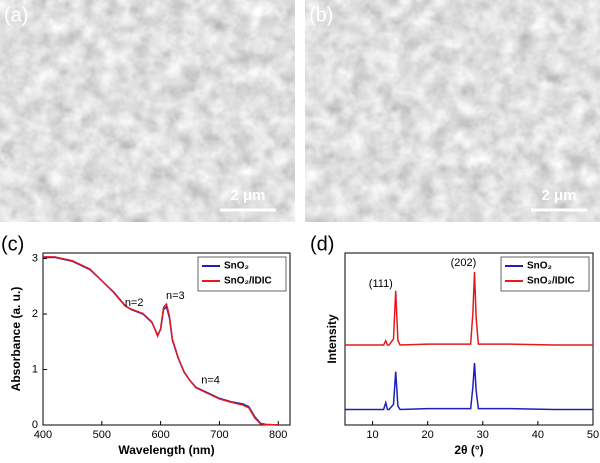  Describe the element at coordinates (464, 263) in the screenshot. I see `annotation: (202)` at that location.